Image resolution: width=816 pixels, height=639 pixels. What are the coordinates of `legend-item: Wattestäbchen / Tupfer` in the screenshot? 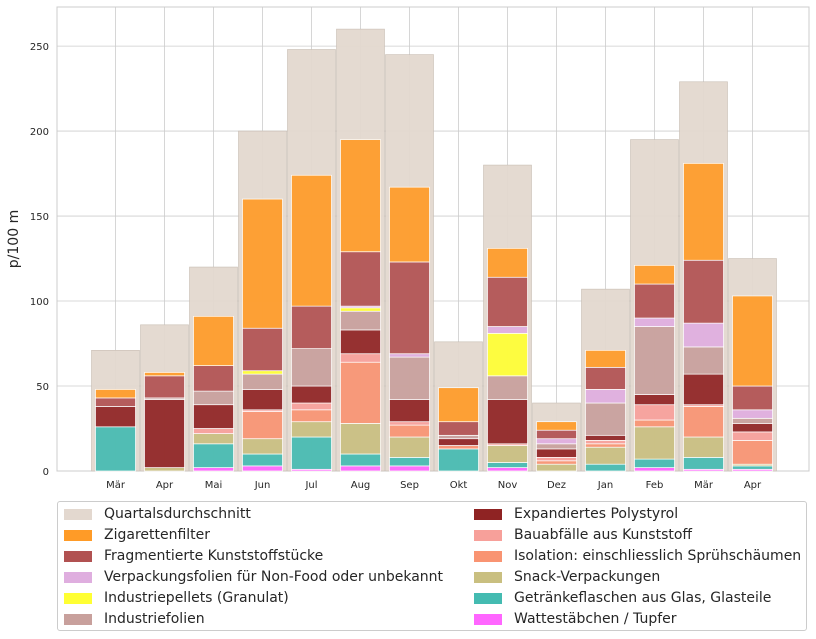 It's located at (575, 619).